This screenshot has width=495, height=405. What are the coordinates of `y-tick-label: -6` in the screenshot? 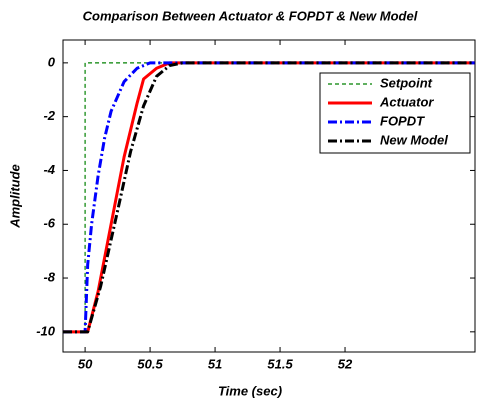 It's located at (49, 223).